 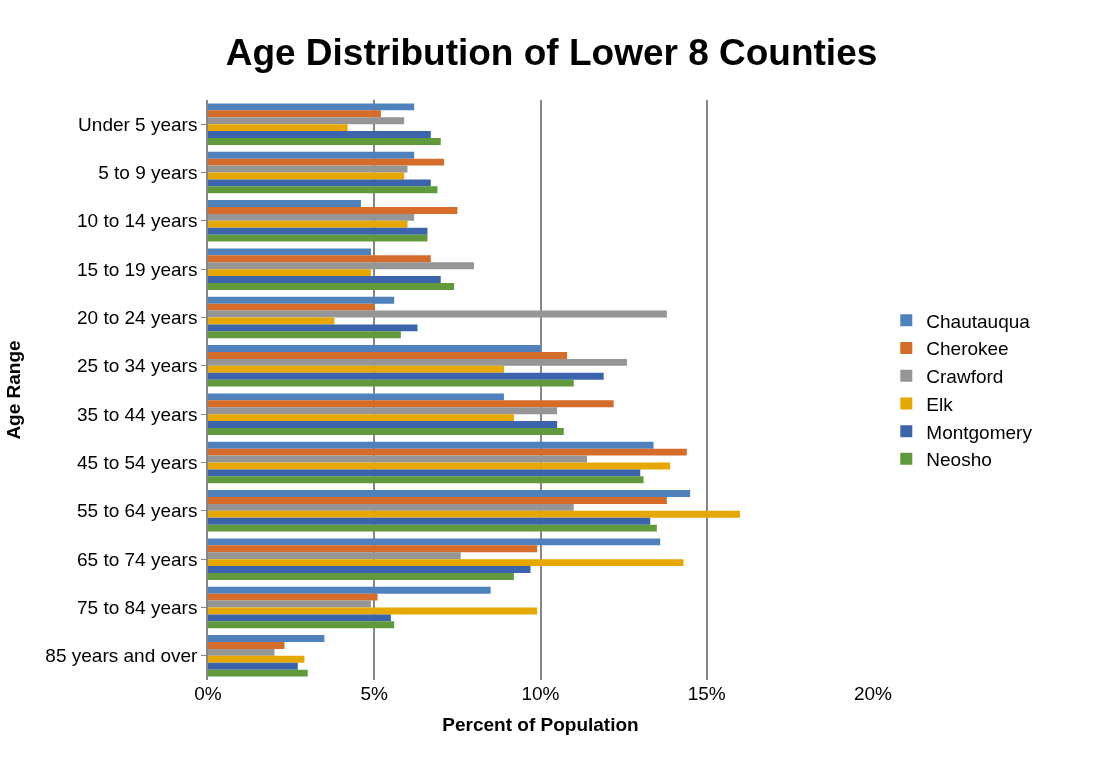 I want to click on y-tick-label: Under 5 years, so click(x=138, y=124).